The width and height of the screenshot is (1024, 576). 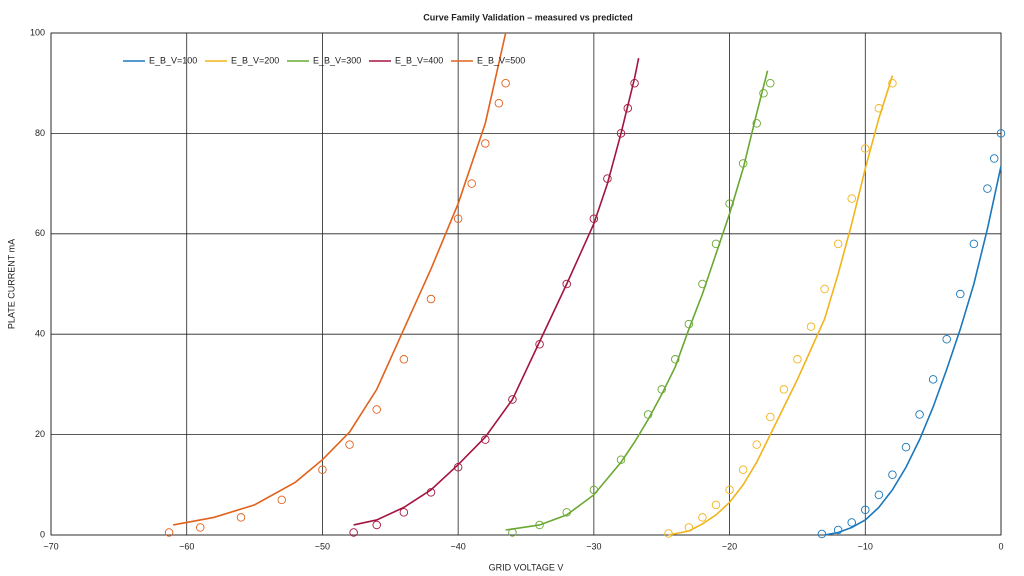 I want to click on y-tick-label: 20, so click(x=40, y=434).